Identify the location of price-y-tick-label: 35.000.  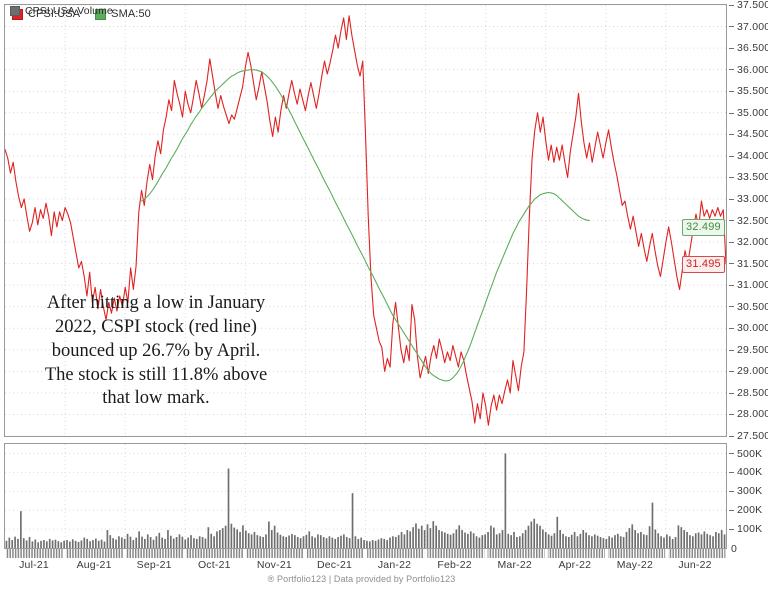
(752, 112).